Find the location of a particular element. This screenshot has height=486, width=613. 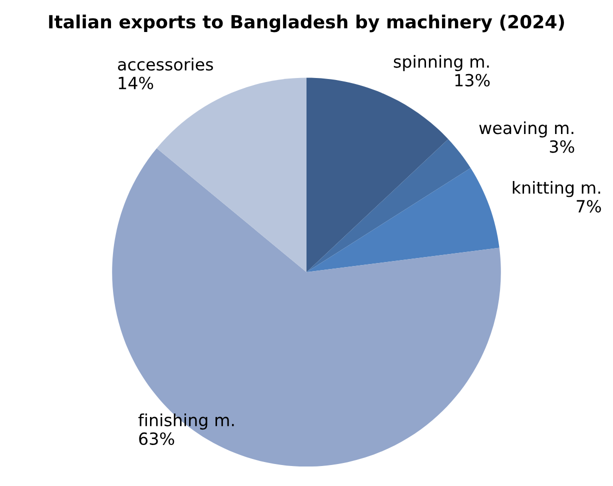

data-label: 14% is located at coordinates (136, 83).